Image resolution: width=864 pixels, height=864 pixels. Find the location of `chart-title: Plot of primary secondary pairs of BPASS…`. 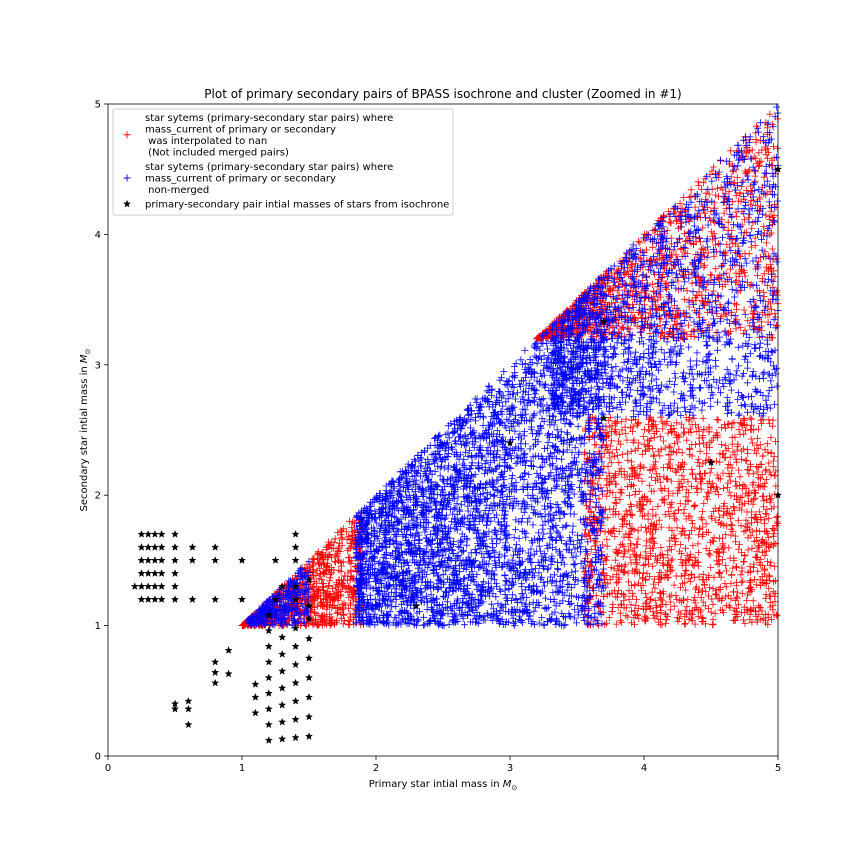

chart-title: Plot of primary secondary pairs of BPASS… is located at coordinates (442, 94).